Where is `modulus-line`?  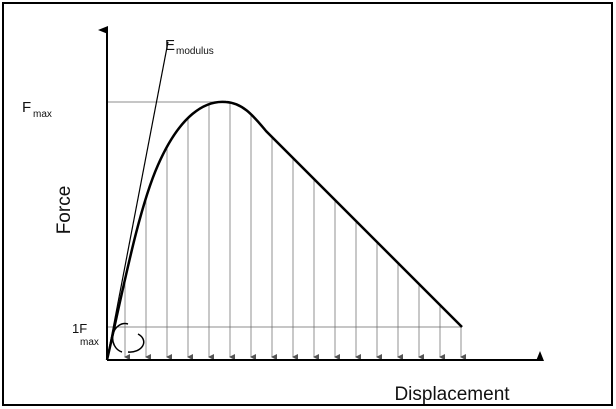 modulus-line is located at coordinates (137, 201).